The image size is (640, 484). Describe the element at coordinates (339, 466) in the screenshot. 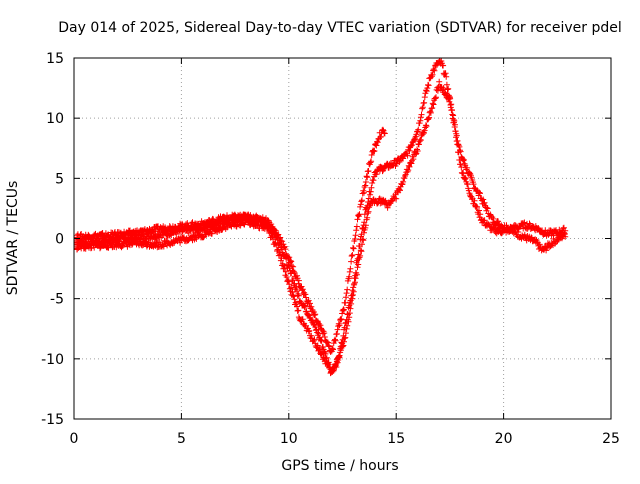

I see `x-axis-label: GPS time / hours` at that location.